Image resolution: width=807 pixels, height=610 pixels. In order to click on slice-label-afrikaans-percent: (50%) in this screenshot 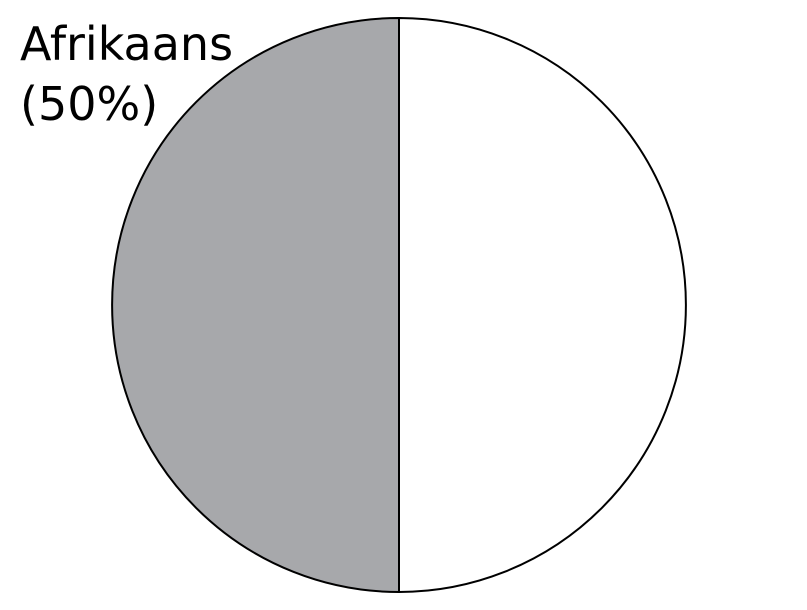, I will do `click(89, 104)`.